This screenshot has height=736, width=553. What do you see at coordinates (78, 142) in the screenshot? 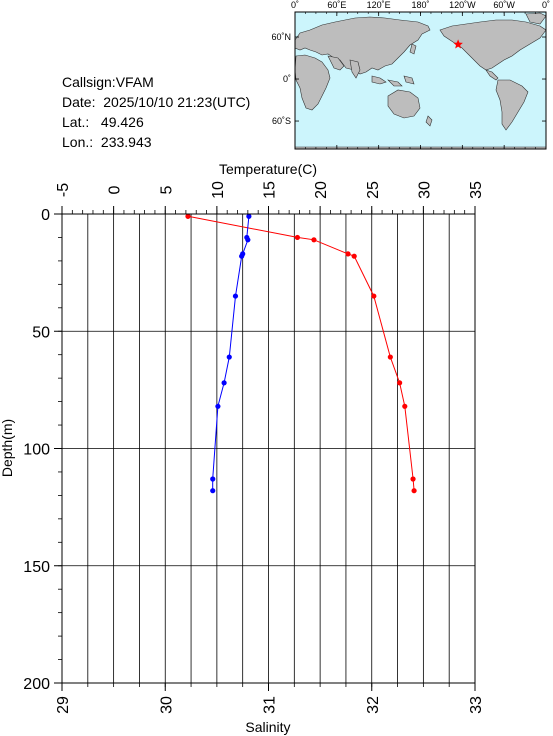
I see `lon-label: Lon.:` at bounding box center [78, 142].